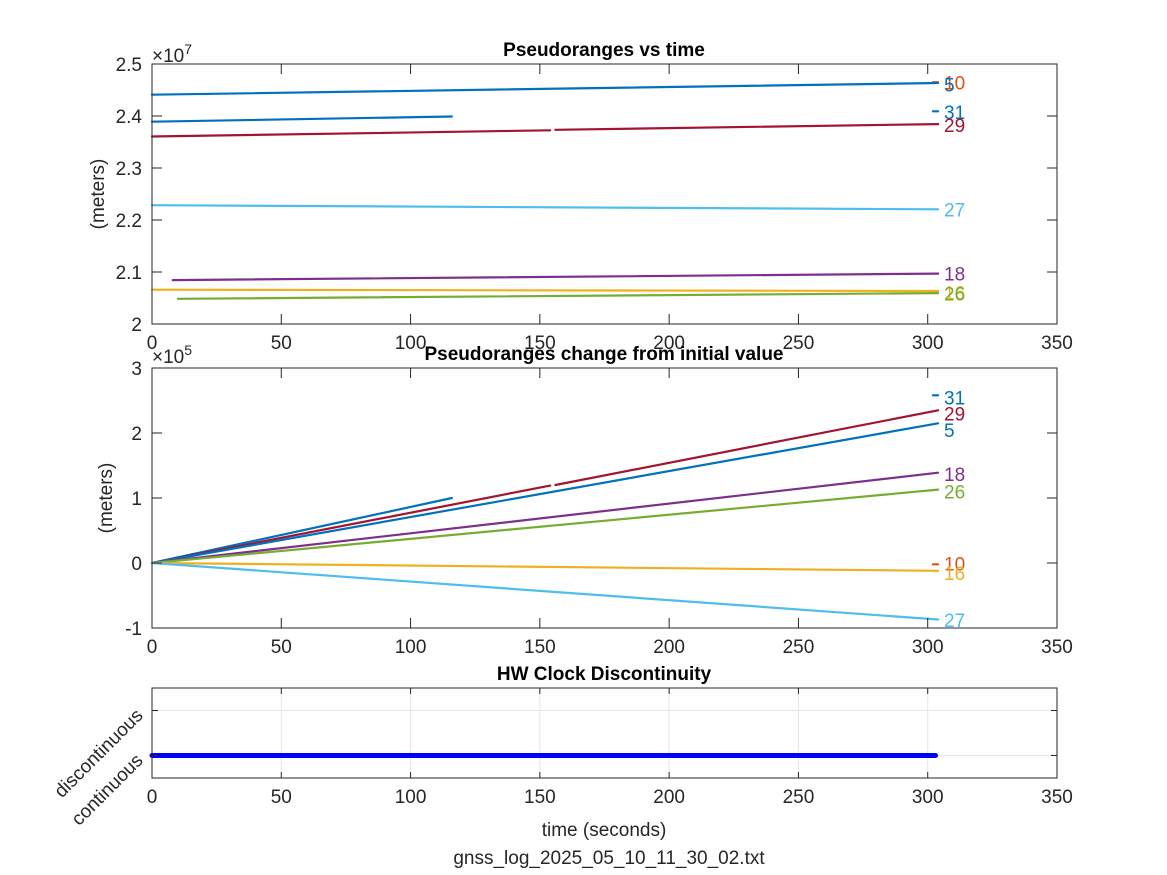 This screenshot has height=875, width=1167. I want to click on chart-title: Pseudoranges change from initial value, so click(604, 354).